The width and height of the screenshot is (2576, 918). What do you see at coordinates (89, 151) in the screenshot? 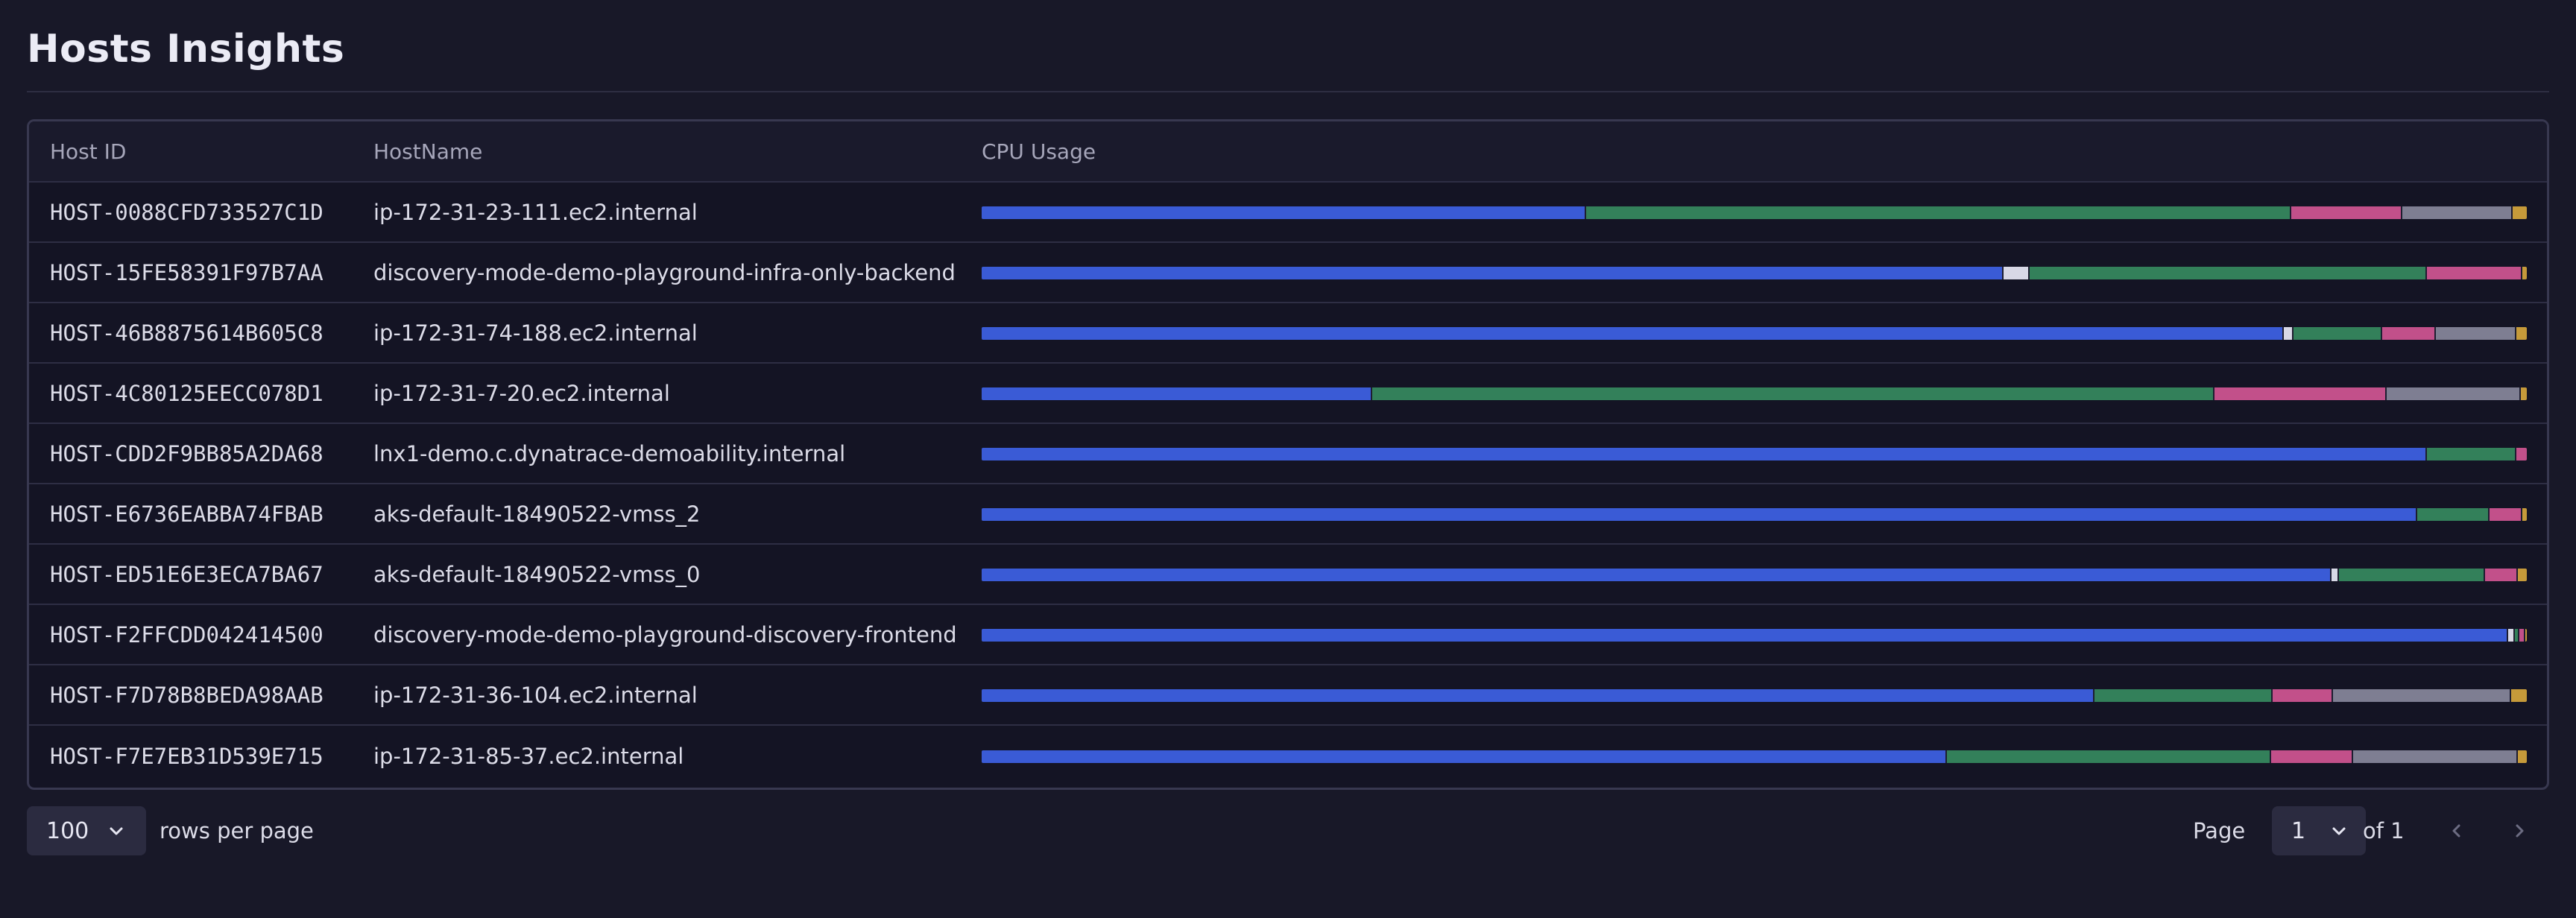
I see `column-header-host-id: Host ID` at bounding box center [89, 151].